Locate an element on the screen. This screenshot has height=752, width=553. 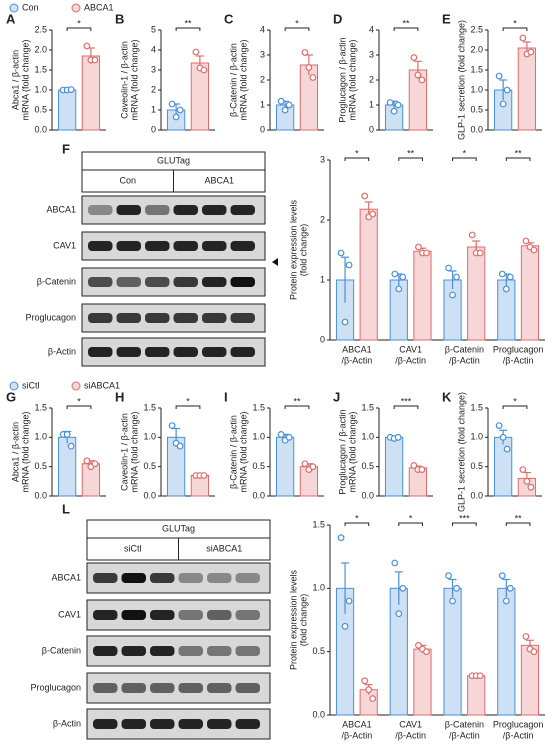
y-axis-label: Caveolin-1 / β-actin is located at coordinates (124, 452).